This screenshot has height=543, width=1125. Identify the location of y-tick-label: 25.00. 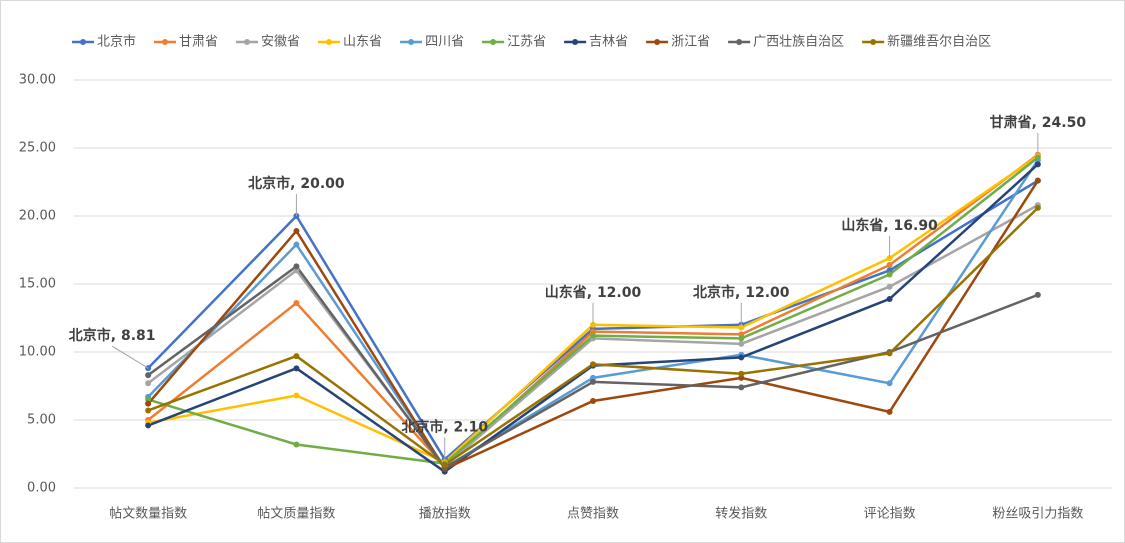
(37, 148).